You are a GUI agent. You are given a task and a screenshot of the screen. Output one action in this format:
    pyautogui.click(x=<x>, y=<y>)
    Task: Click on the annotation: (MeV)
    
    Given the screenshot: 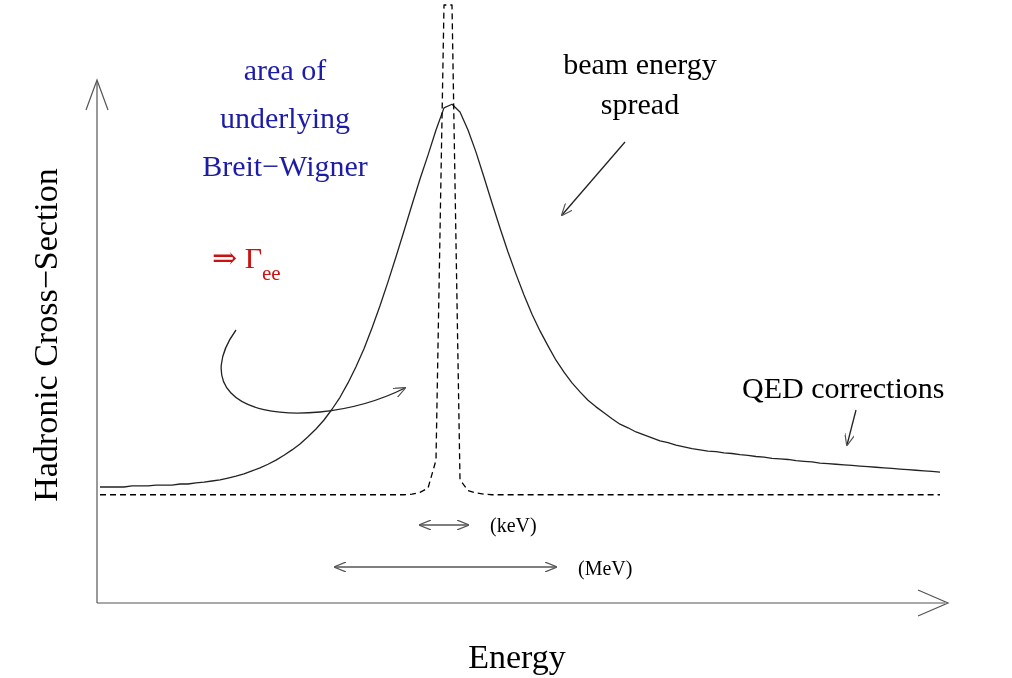 What is the action you would take?
    pyautogui.click(x=605, y=568)
    